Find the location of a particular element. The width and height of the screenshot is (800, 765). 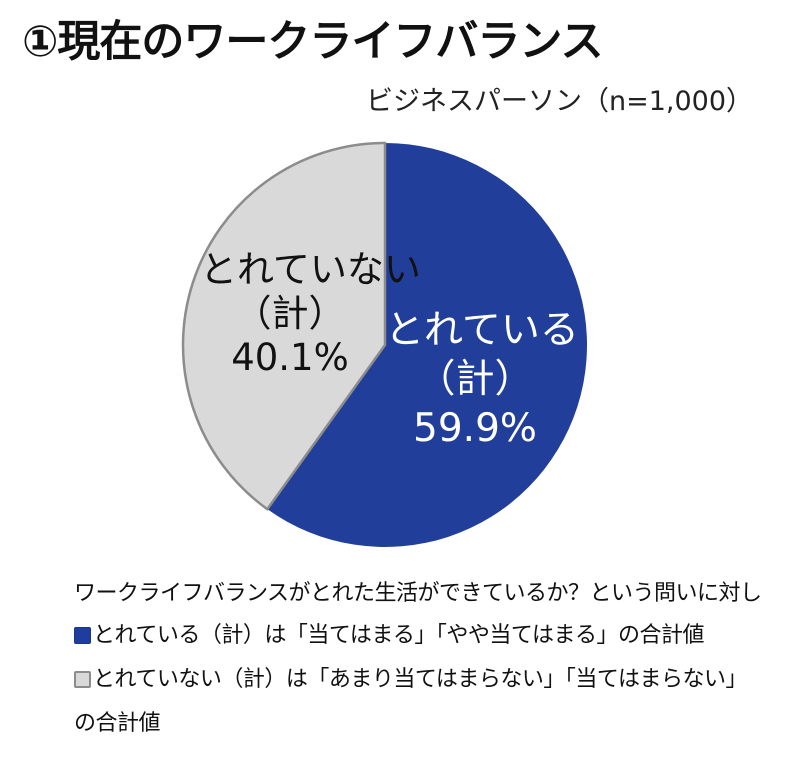

pie-label-yes-value: 59.9% is located at coordinates (475, 428).